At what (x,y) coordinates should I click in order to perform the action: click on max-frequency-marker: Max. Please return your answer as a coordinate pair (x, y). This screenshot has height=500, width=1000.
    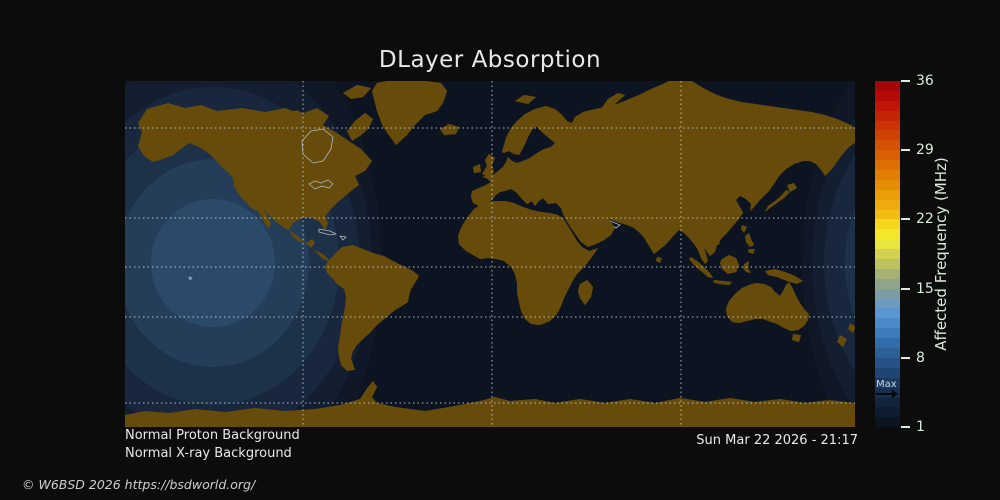
    Looking at the image, I should click on (891, 388).